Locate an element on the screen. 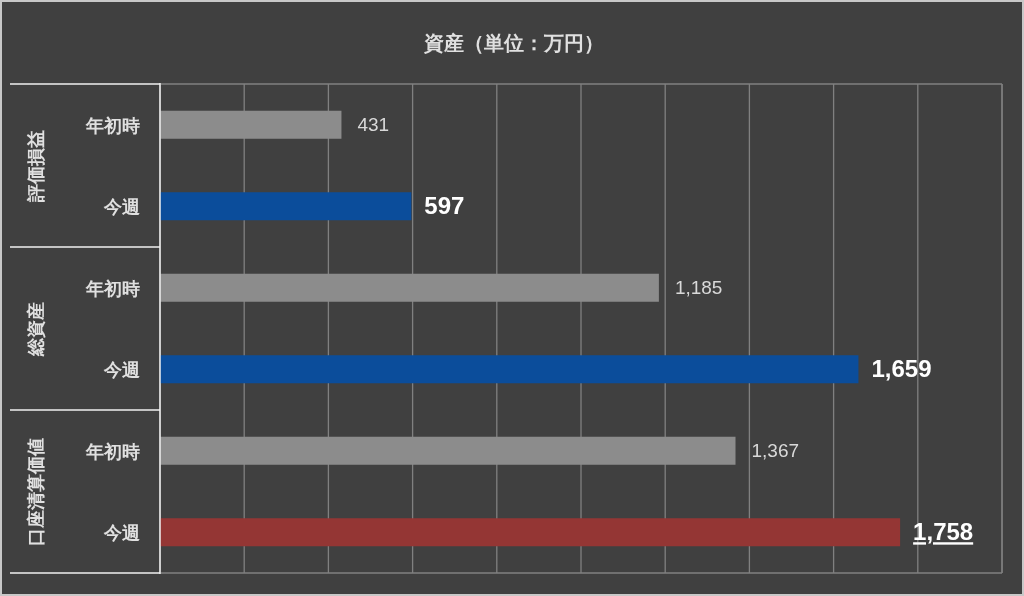  data-label: 1,659 is located at coordinates (901, 369).